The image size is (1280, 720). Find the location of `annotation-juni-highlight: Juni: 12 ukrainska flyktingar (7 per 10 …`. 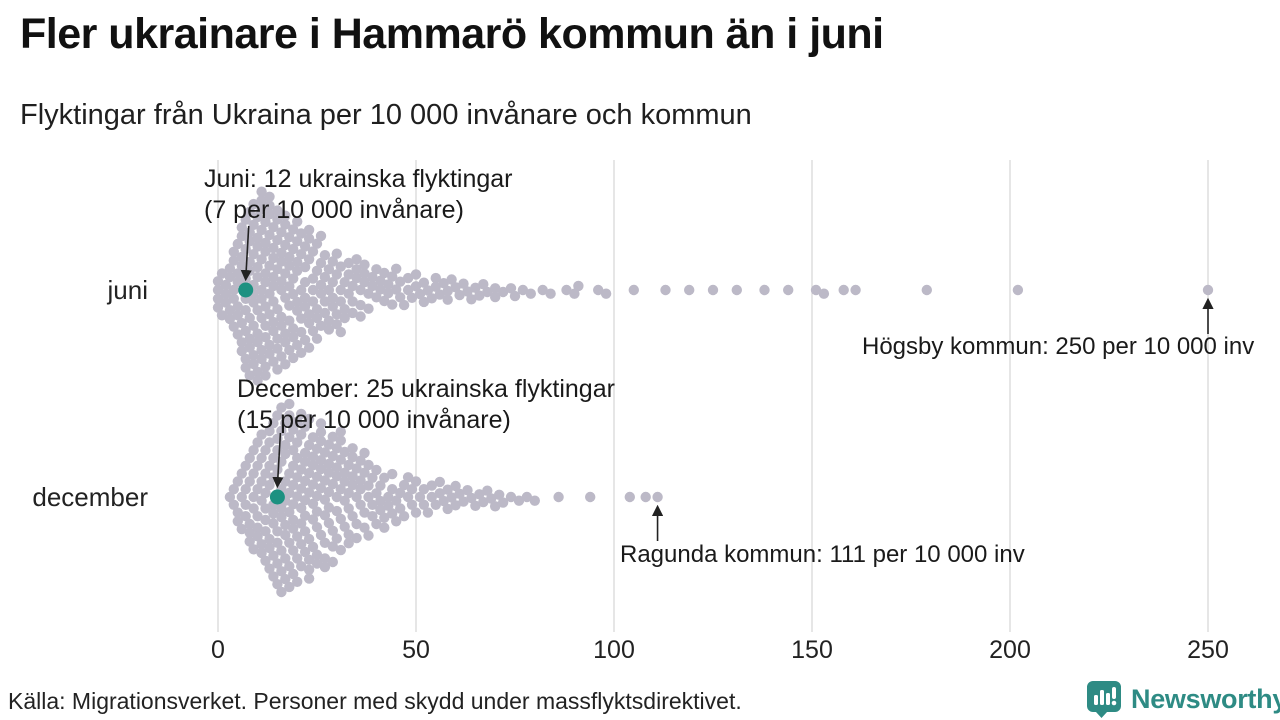

annotation-juni-highlight: Juni: 12 ukrainska flyktingar (7 per 10 … is located at coordinates (358, 195).